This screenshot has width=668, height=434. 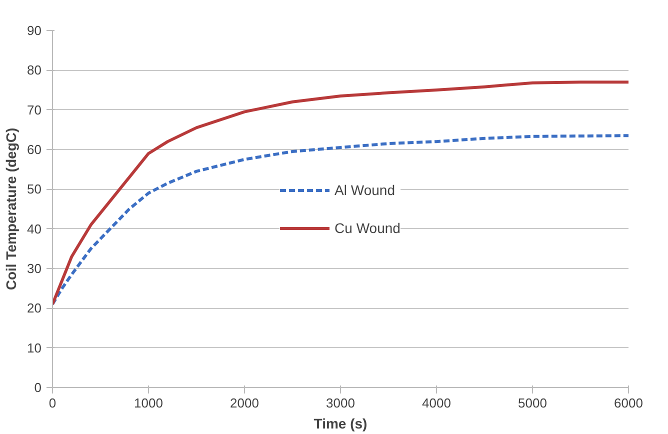 What do you see at coordinates (364, 190) in the screenshot?
I see `legend-label: Al Wound` at bounding box center [364, 190].